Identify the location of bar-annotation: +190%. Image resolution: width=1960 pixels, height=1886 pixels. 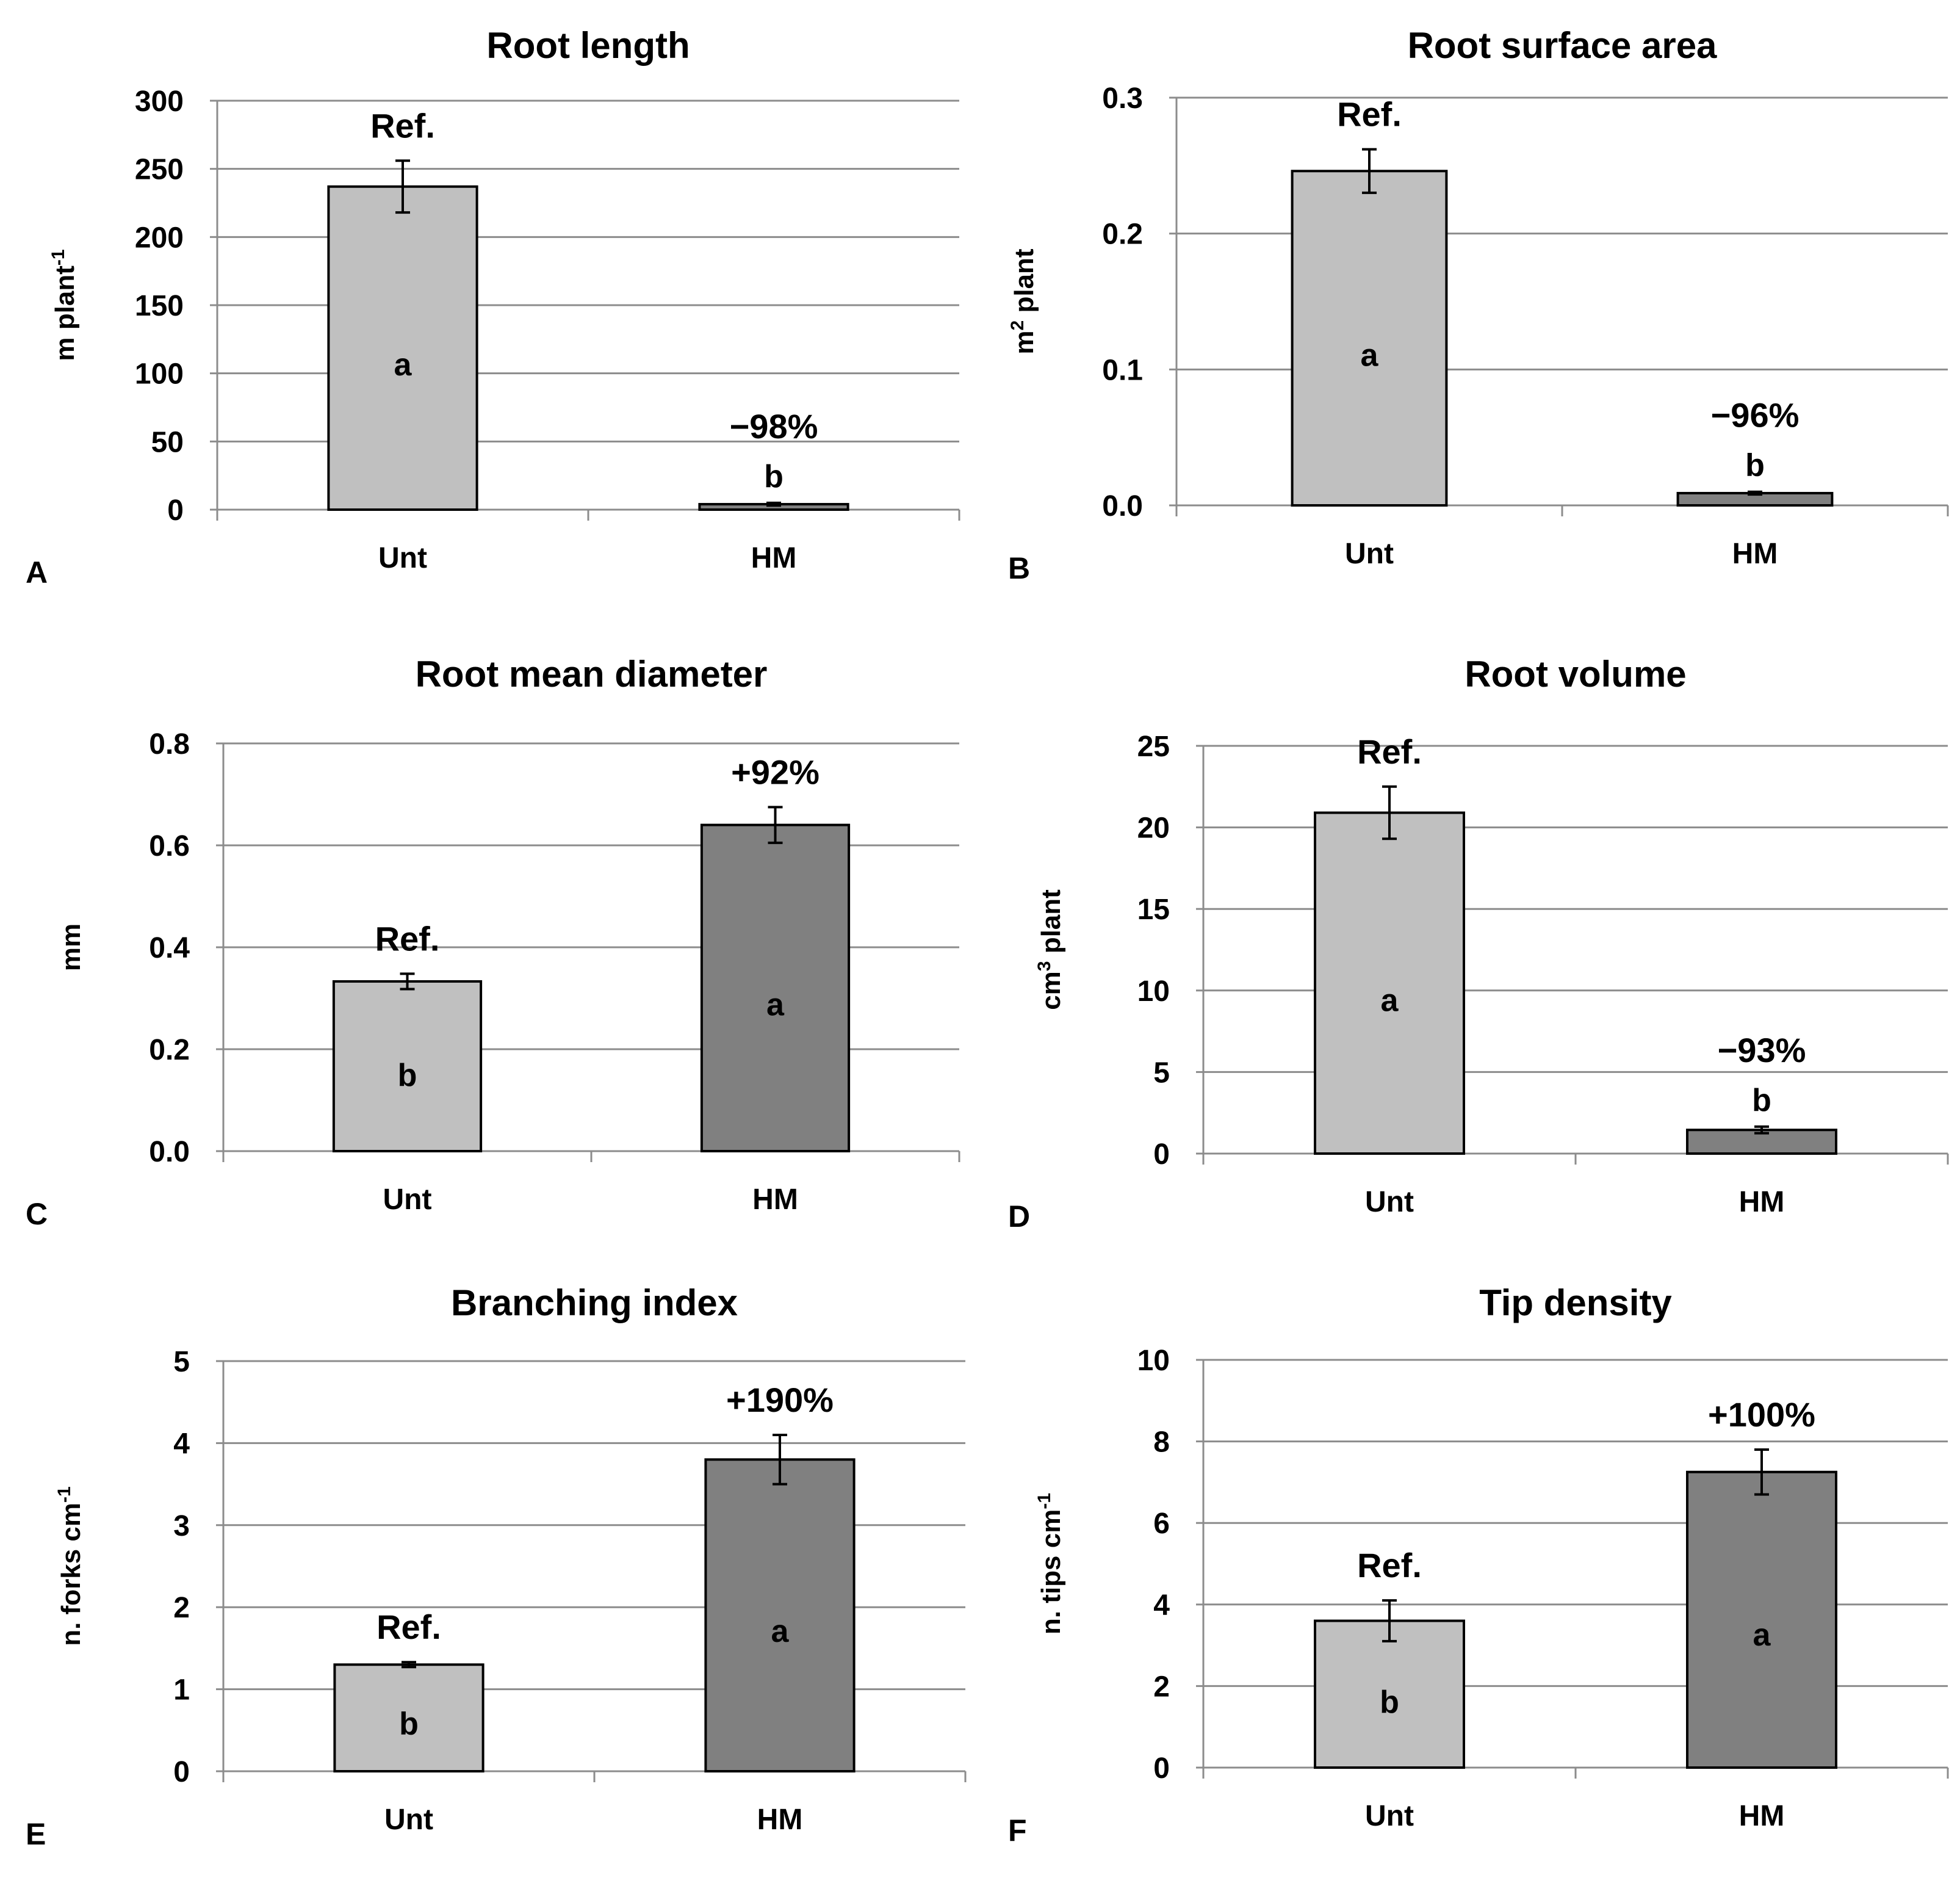
(780, 1400).